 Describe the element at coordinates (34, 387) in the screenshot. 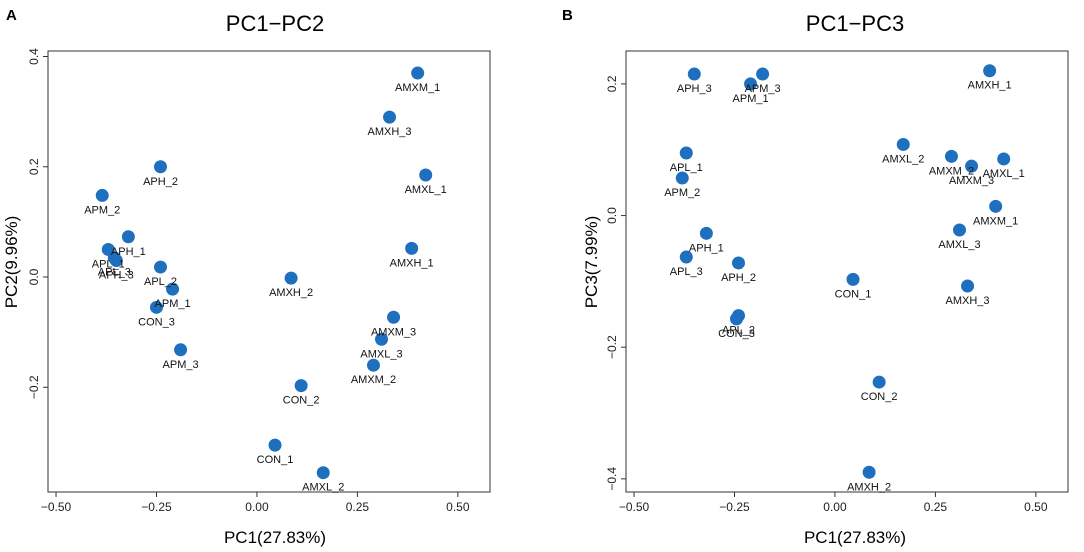

I see `panel-a-y-tick-label: −0.2` at that location.